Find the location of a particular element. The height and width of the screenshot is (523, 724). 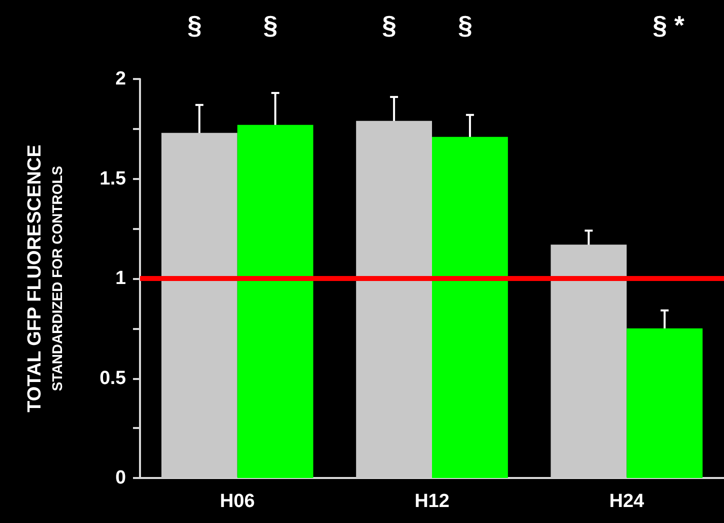

y-tick-label: 2 is located at coordinates (120, 79).